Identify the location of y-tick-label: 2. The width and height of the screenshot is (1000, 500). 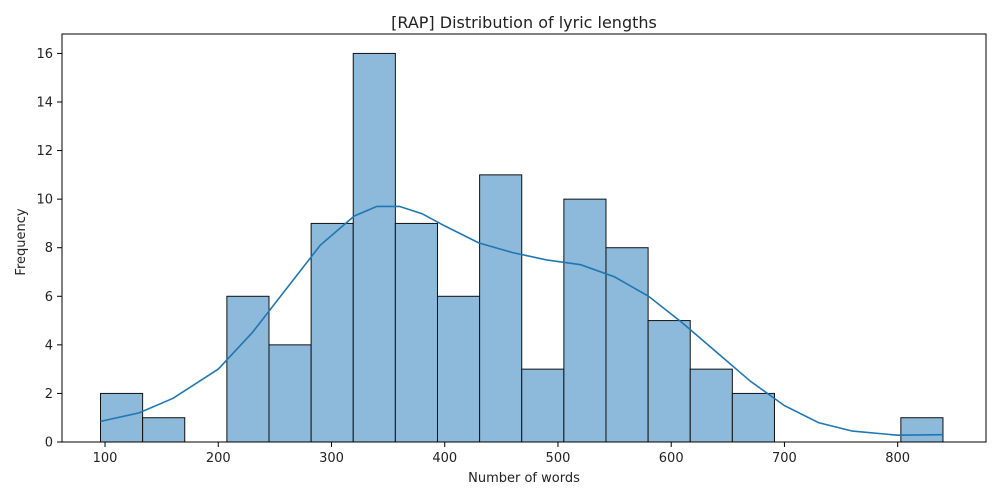
(49, 394).